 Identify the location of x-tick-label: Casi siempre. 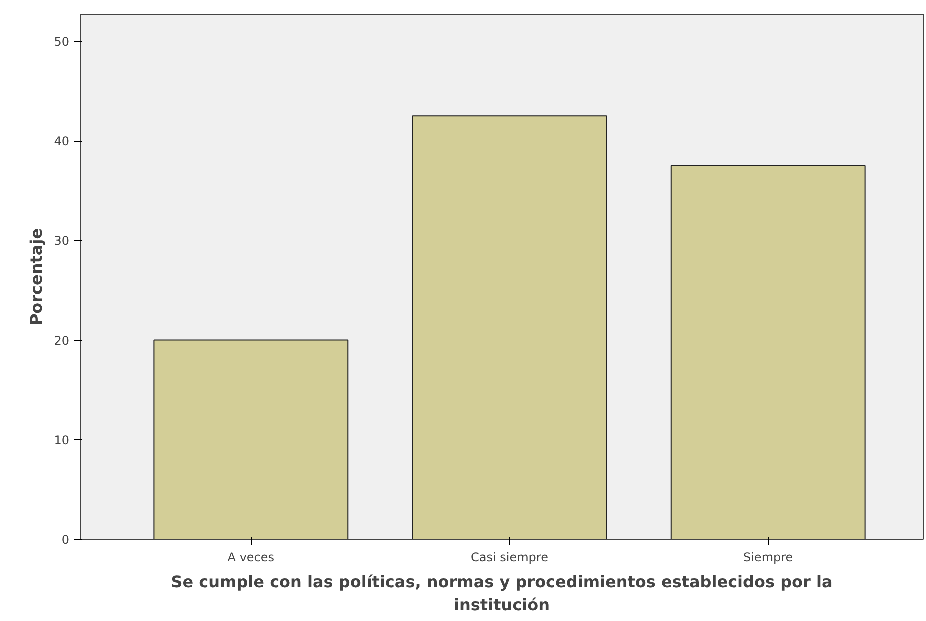
(509, 557).